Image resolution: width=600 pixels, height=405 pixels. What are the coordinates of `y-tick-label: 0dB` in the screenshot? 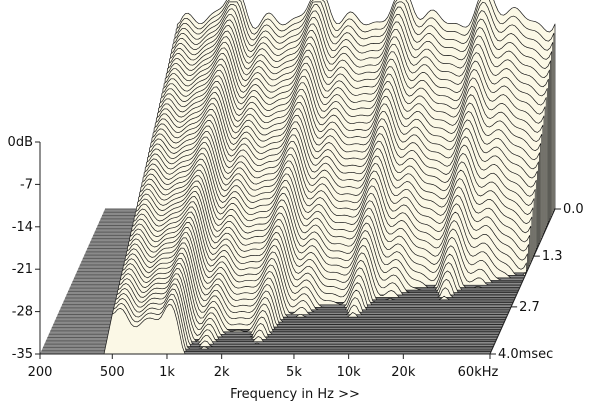 It's located at (20, 142).